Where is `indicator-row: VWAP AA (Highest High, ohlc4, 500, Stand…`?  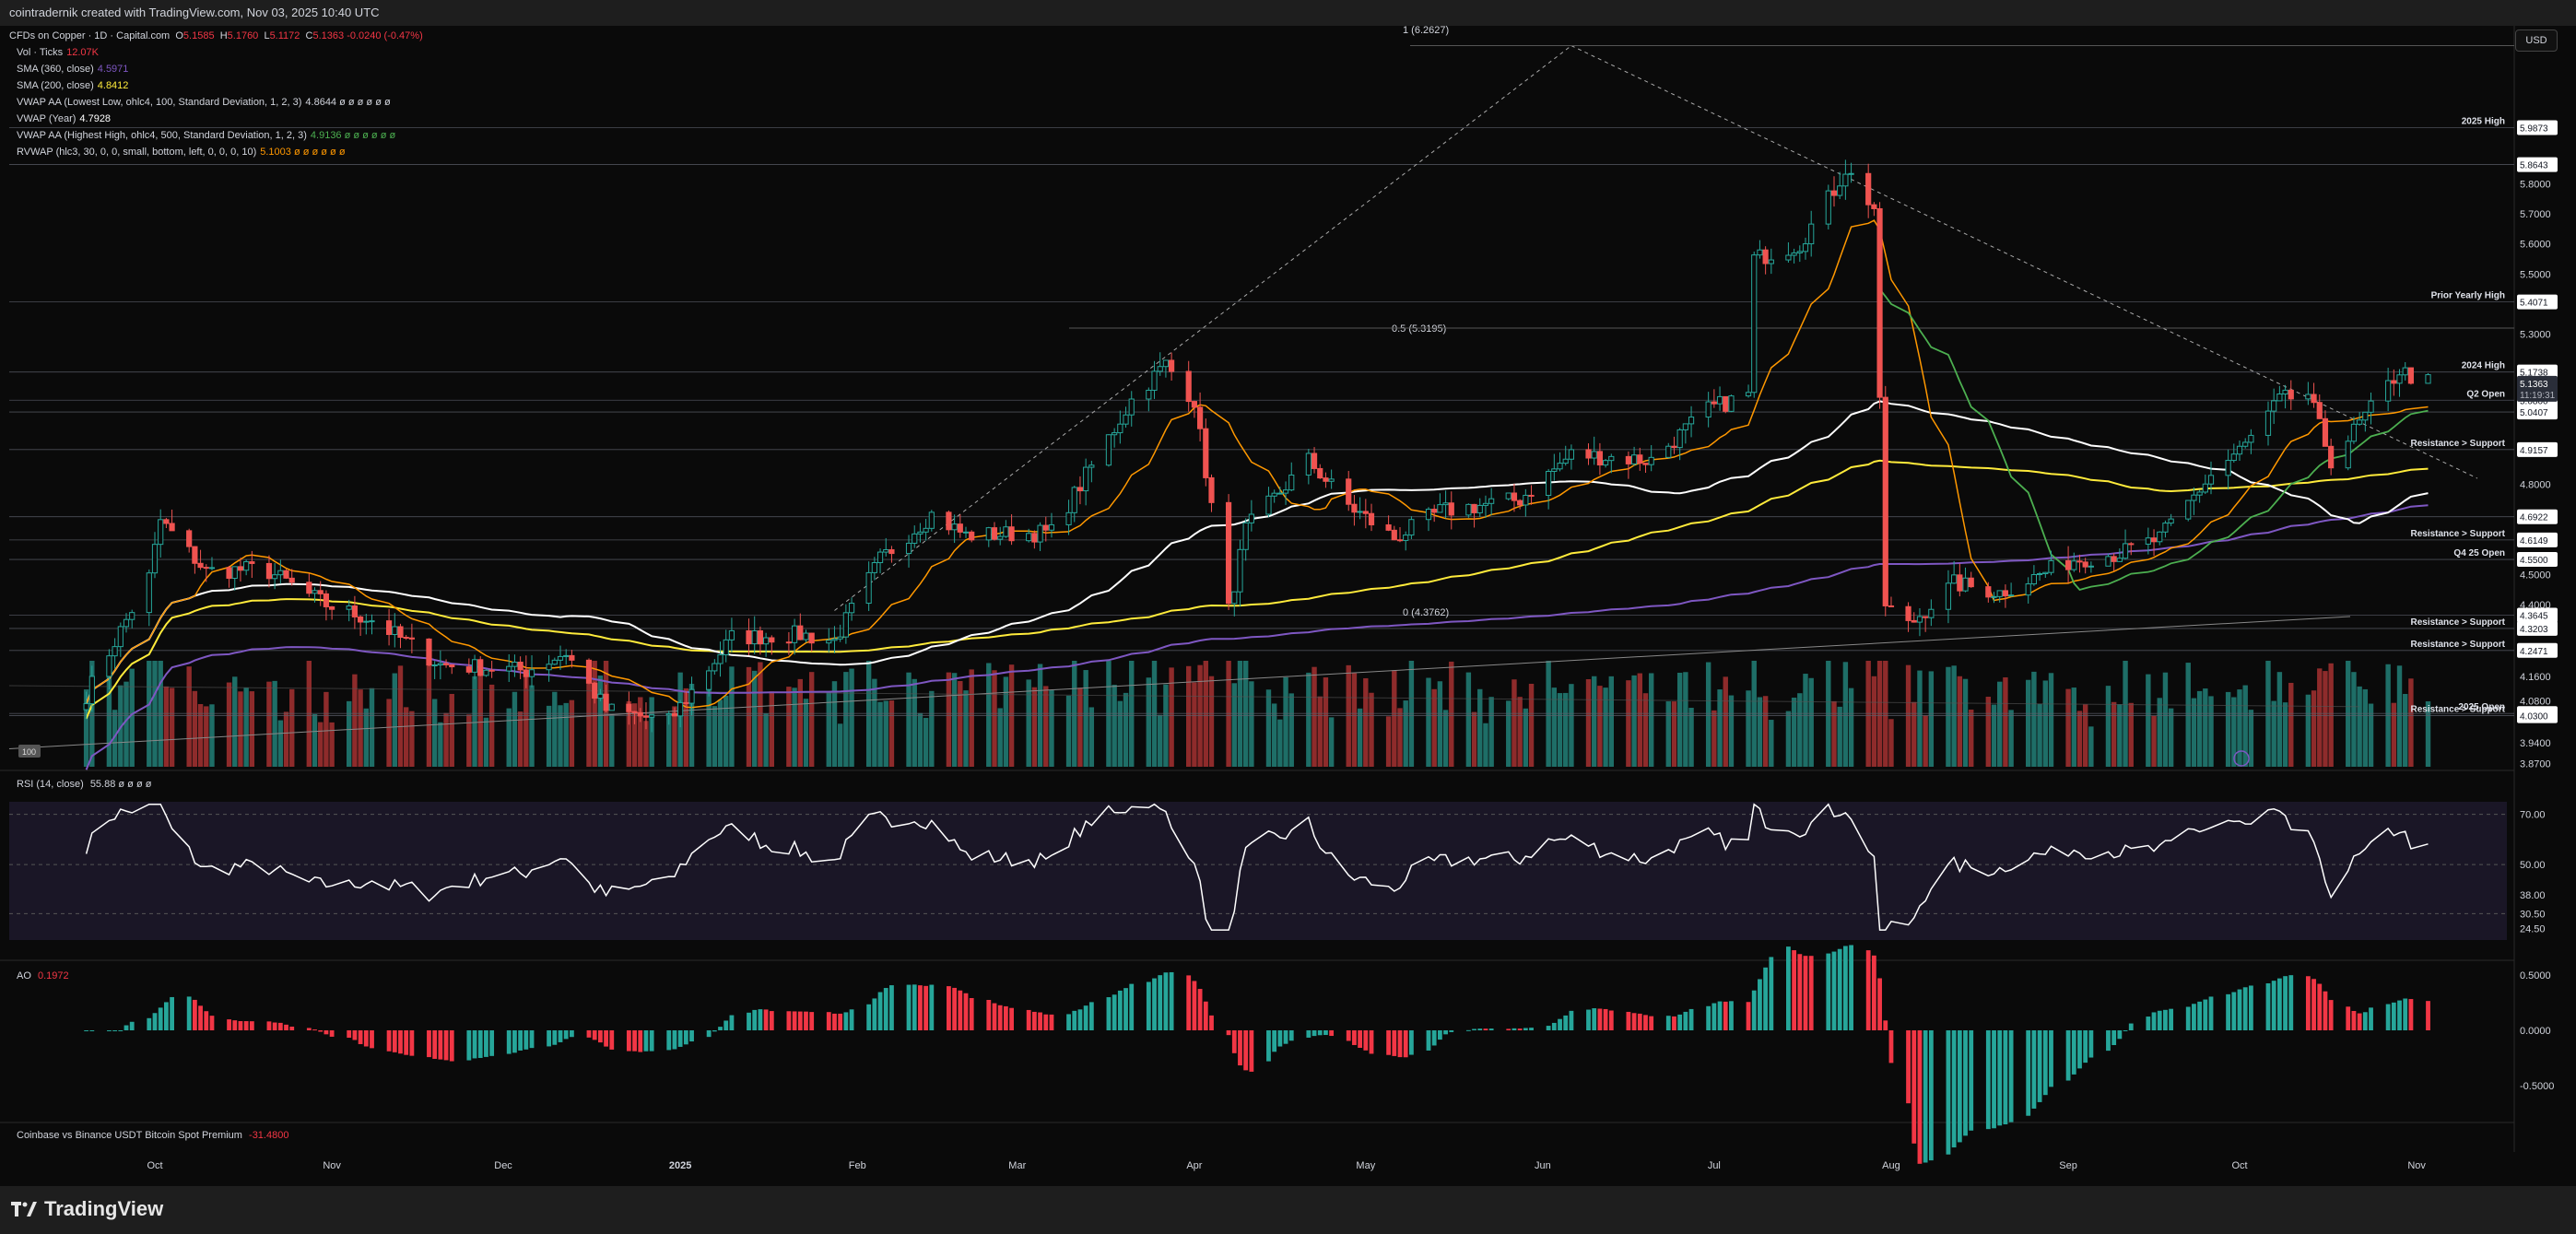
indicator-row: VWAP AA (Highest High, ohlc4, 500, Stand… is located at coordinates (206, 135).